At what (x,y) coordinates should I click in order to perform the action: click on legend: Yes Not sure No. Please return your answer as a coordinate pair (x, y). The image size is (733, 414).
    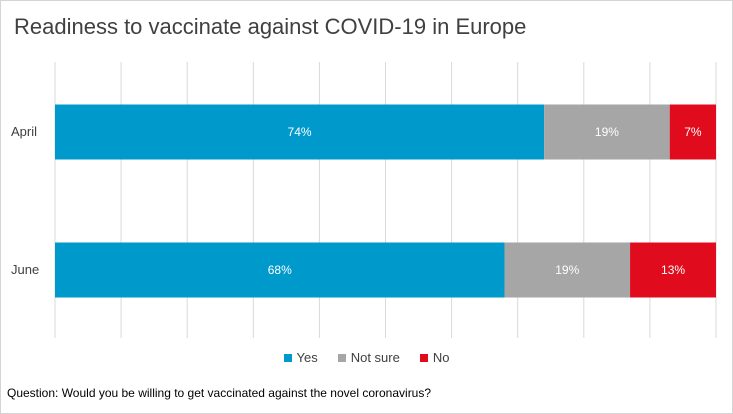
    Looking at the image, I should click on (366, 357).